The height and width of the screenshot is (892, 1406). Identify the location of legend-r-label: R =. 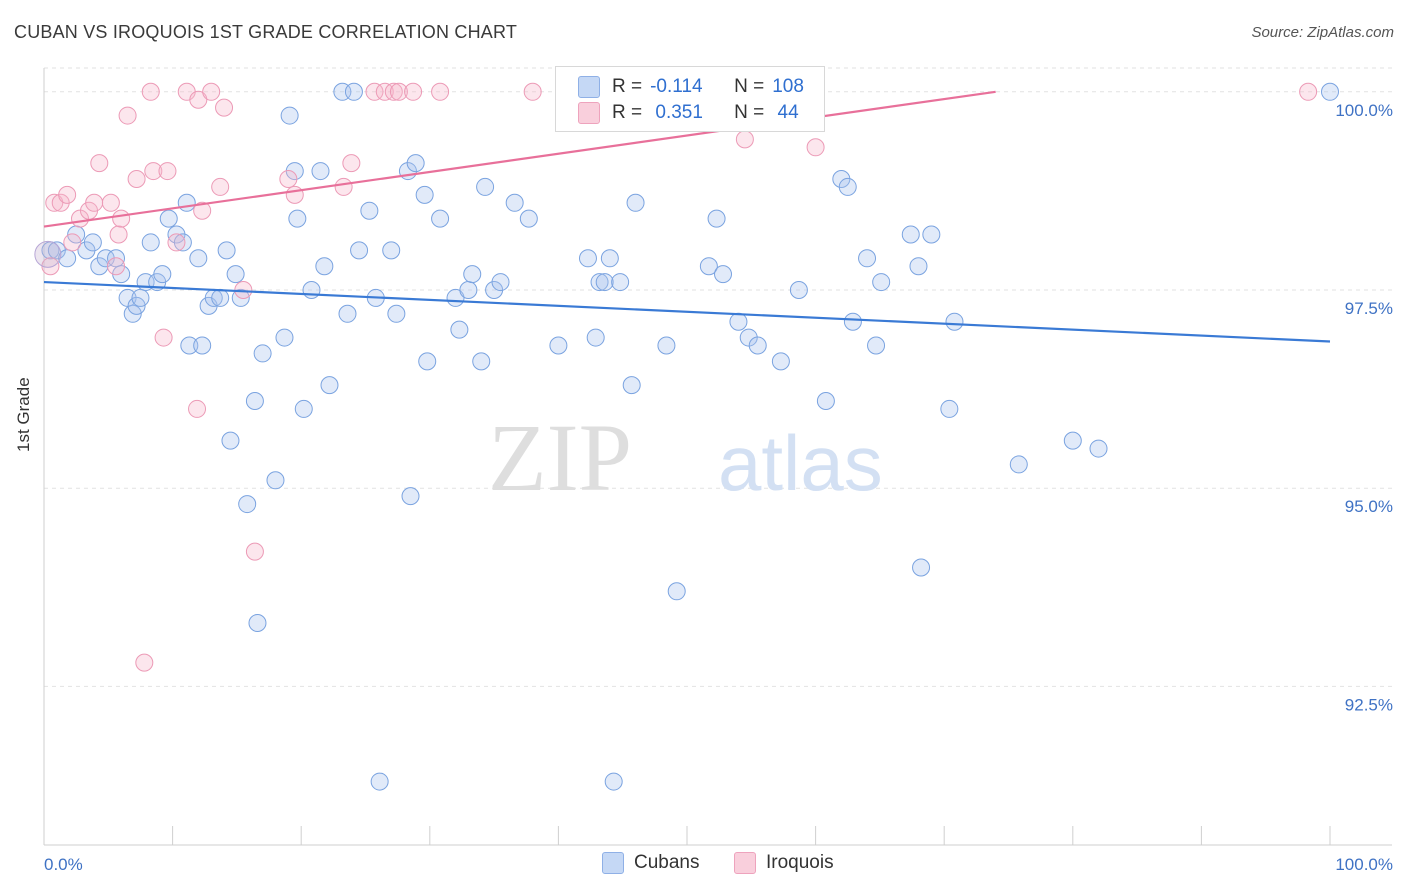
(627, 112).